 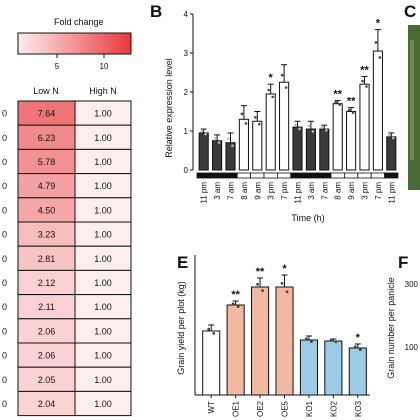 What do you see at coordinates (46, 91) in the screenshot?
I see `heatmap-col-header-low-n: Low N` at bounding box center [46, 91].